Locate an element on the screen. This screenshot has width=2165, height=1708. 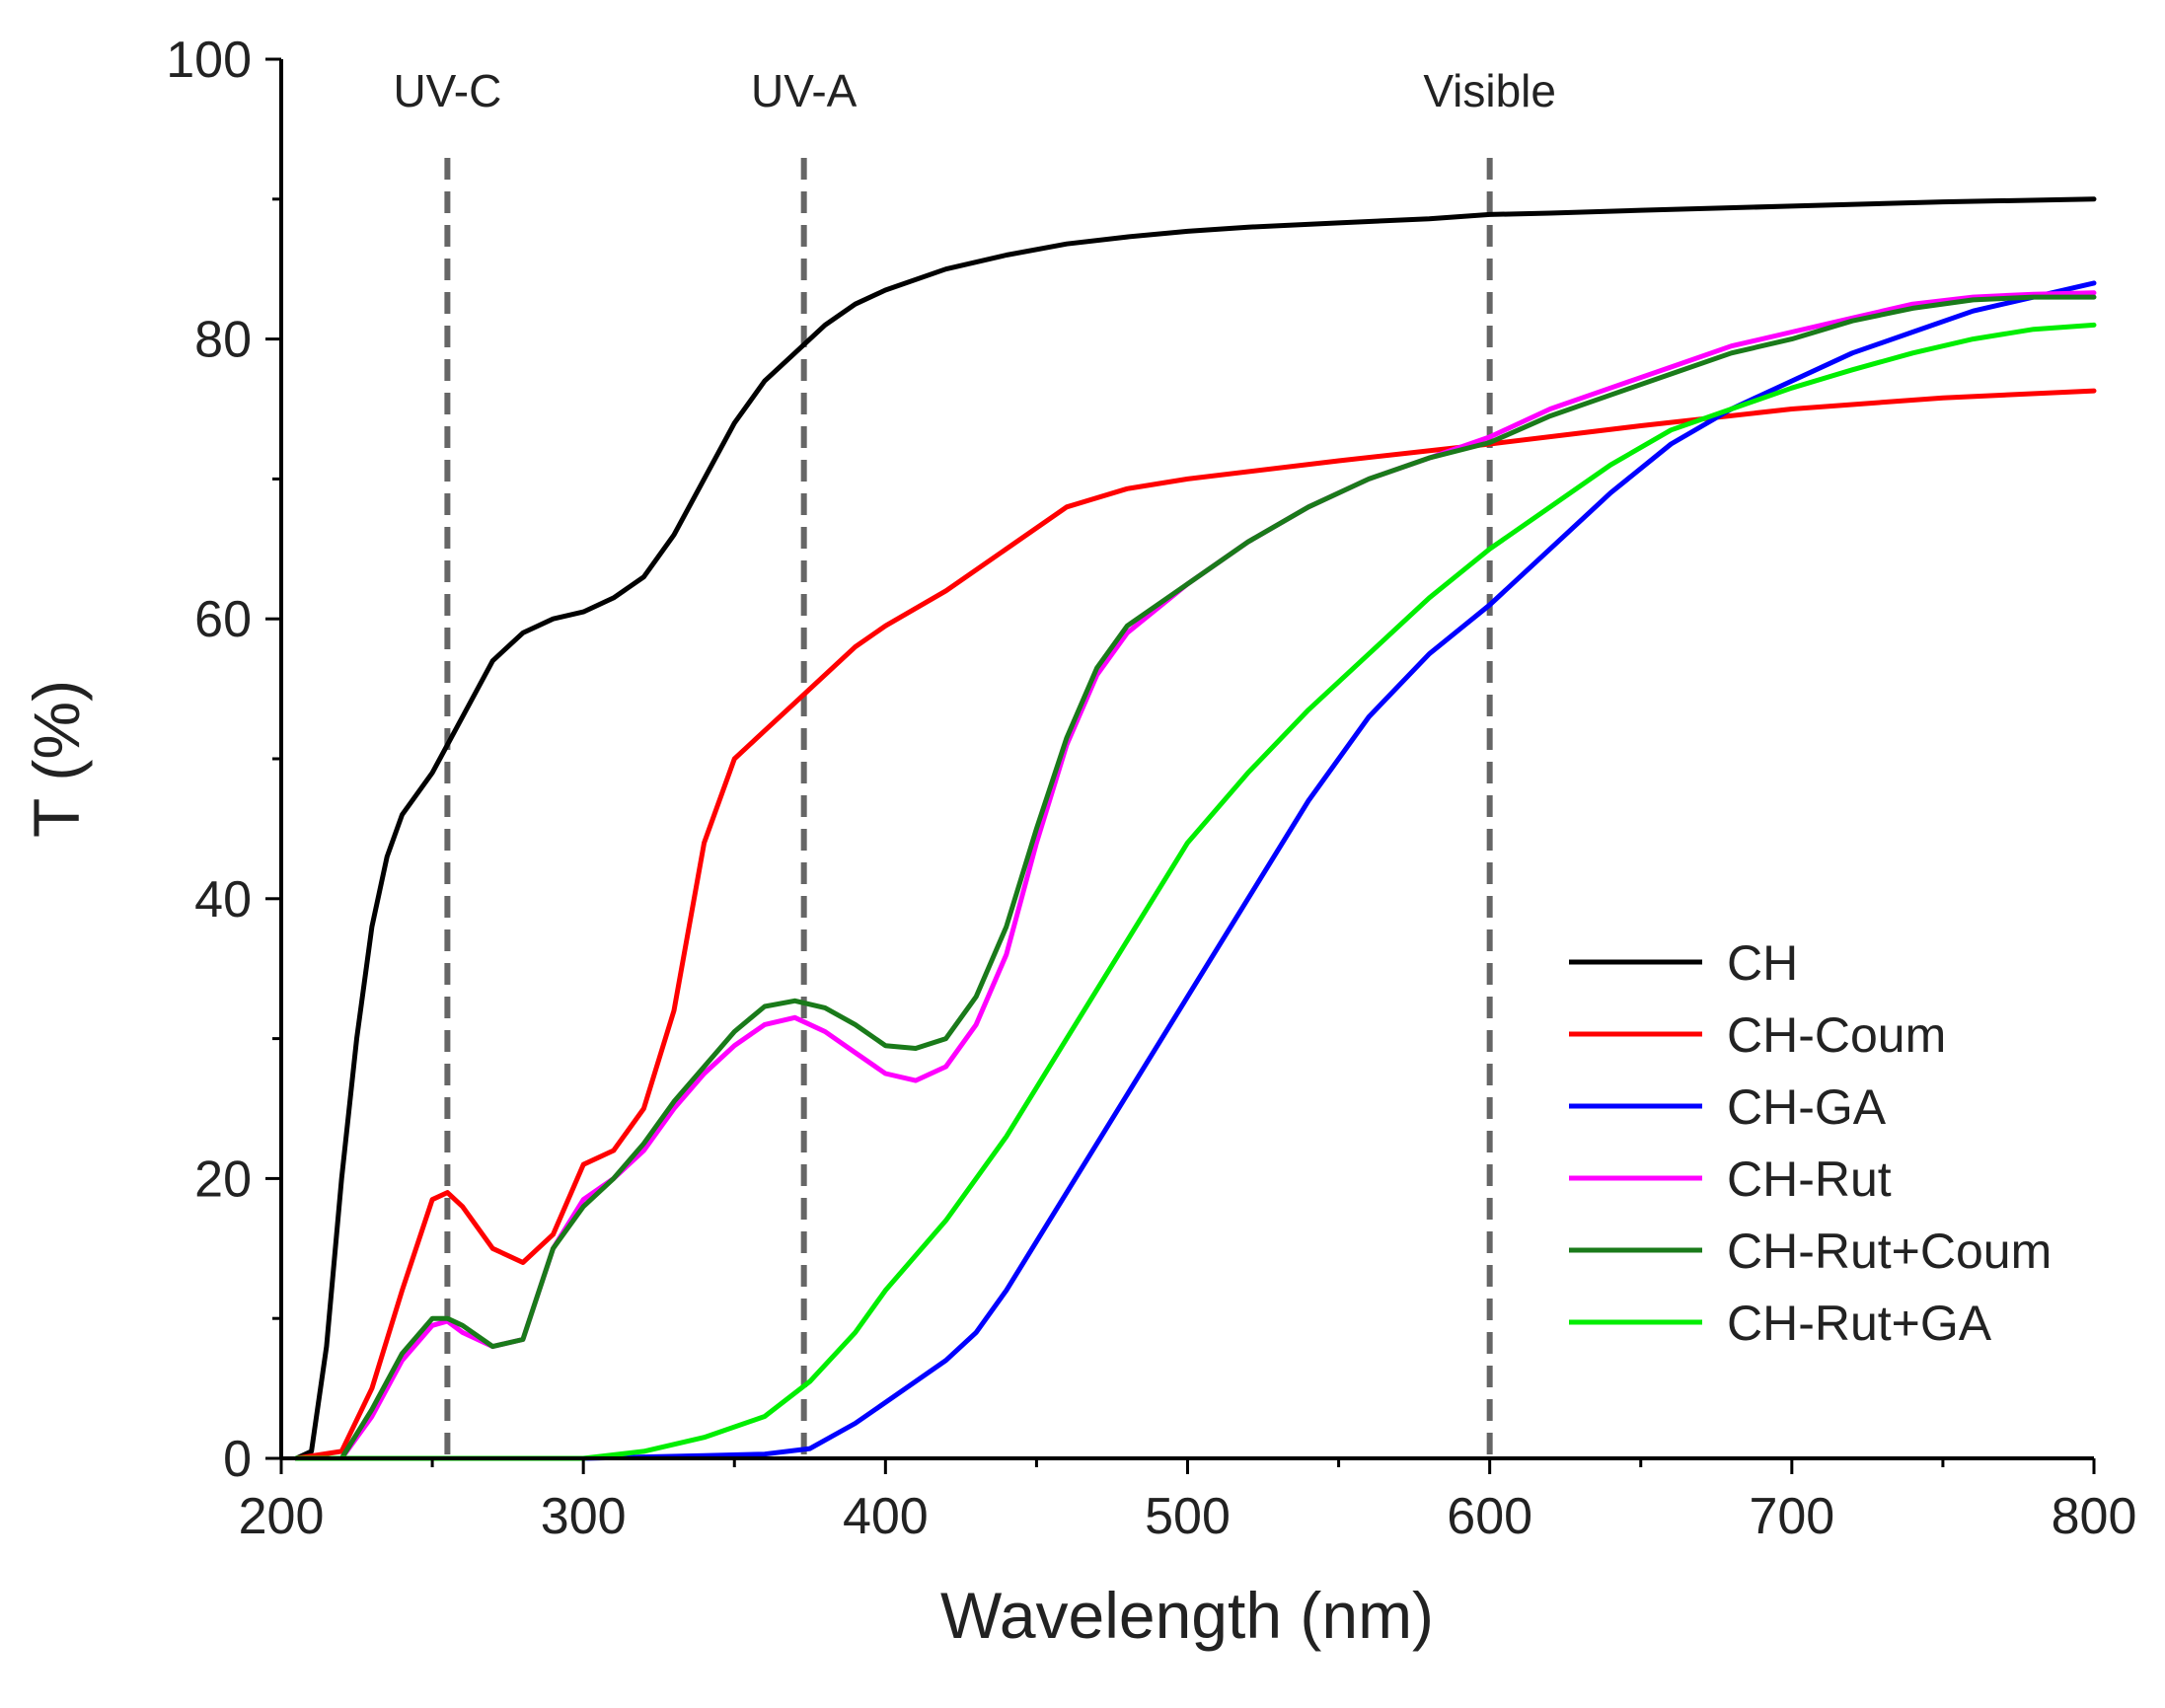
y-tick-label: 100 is located at coordinates (209, 60).